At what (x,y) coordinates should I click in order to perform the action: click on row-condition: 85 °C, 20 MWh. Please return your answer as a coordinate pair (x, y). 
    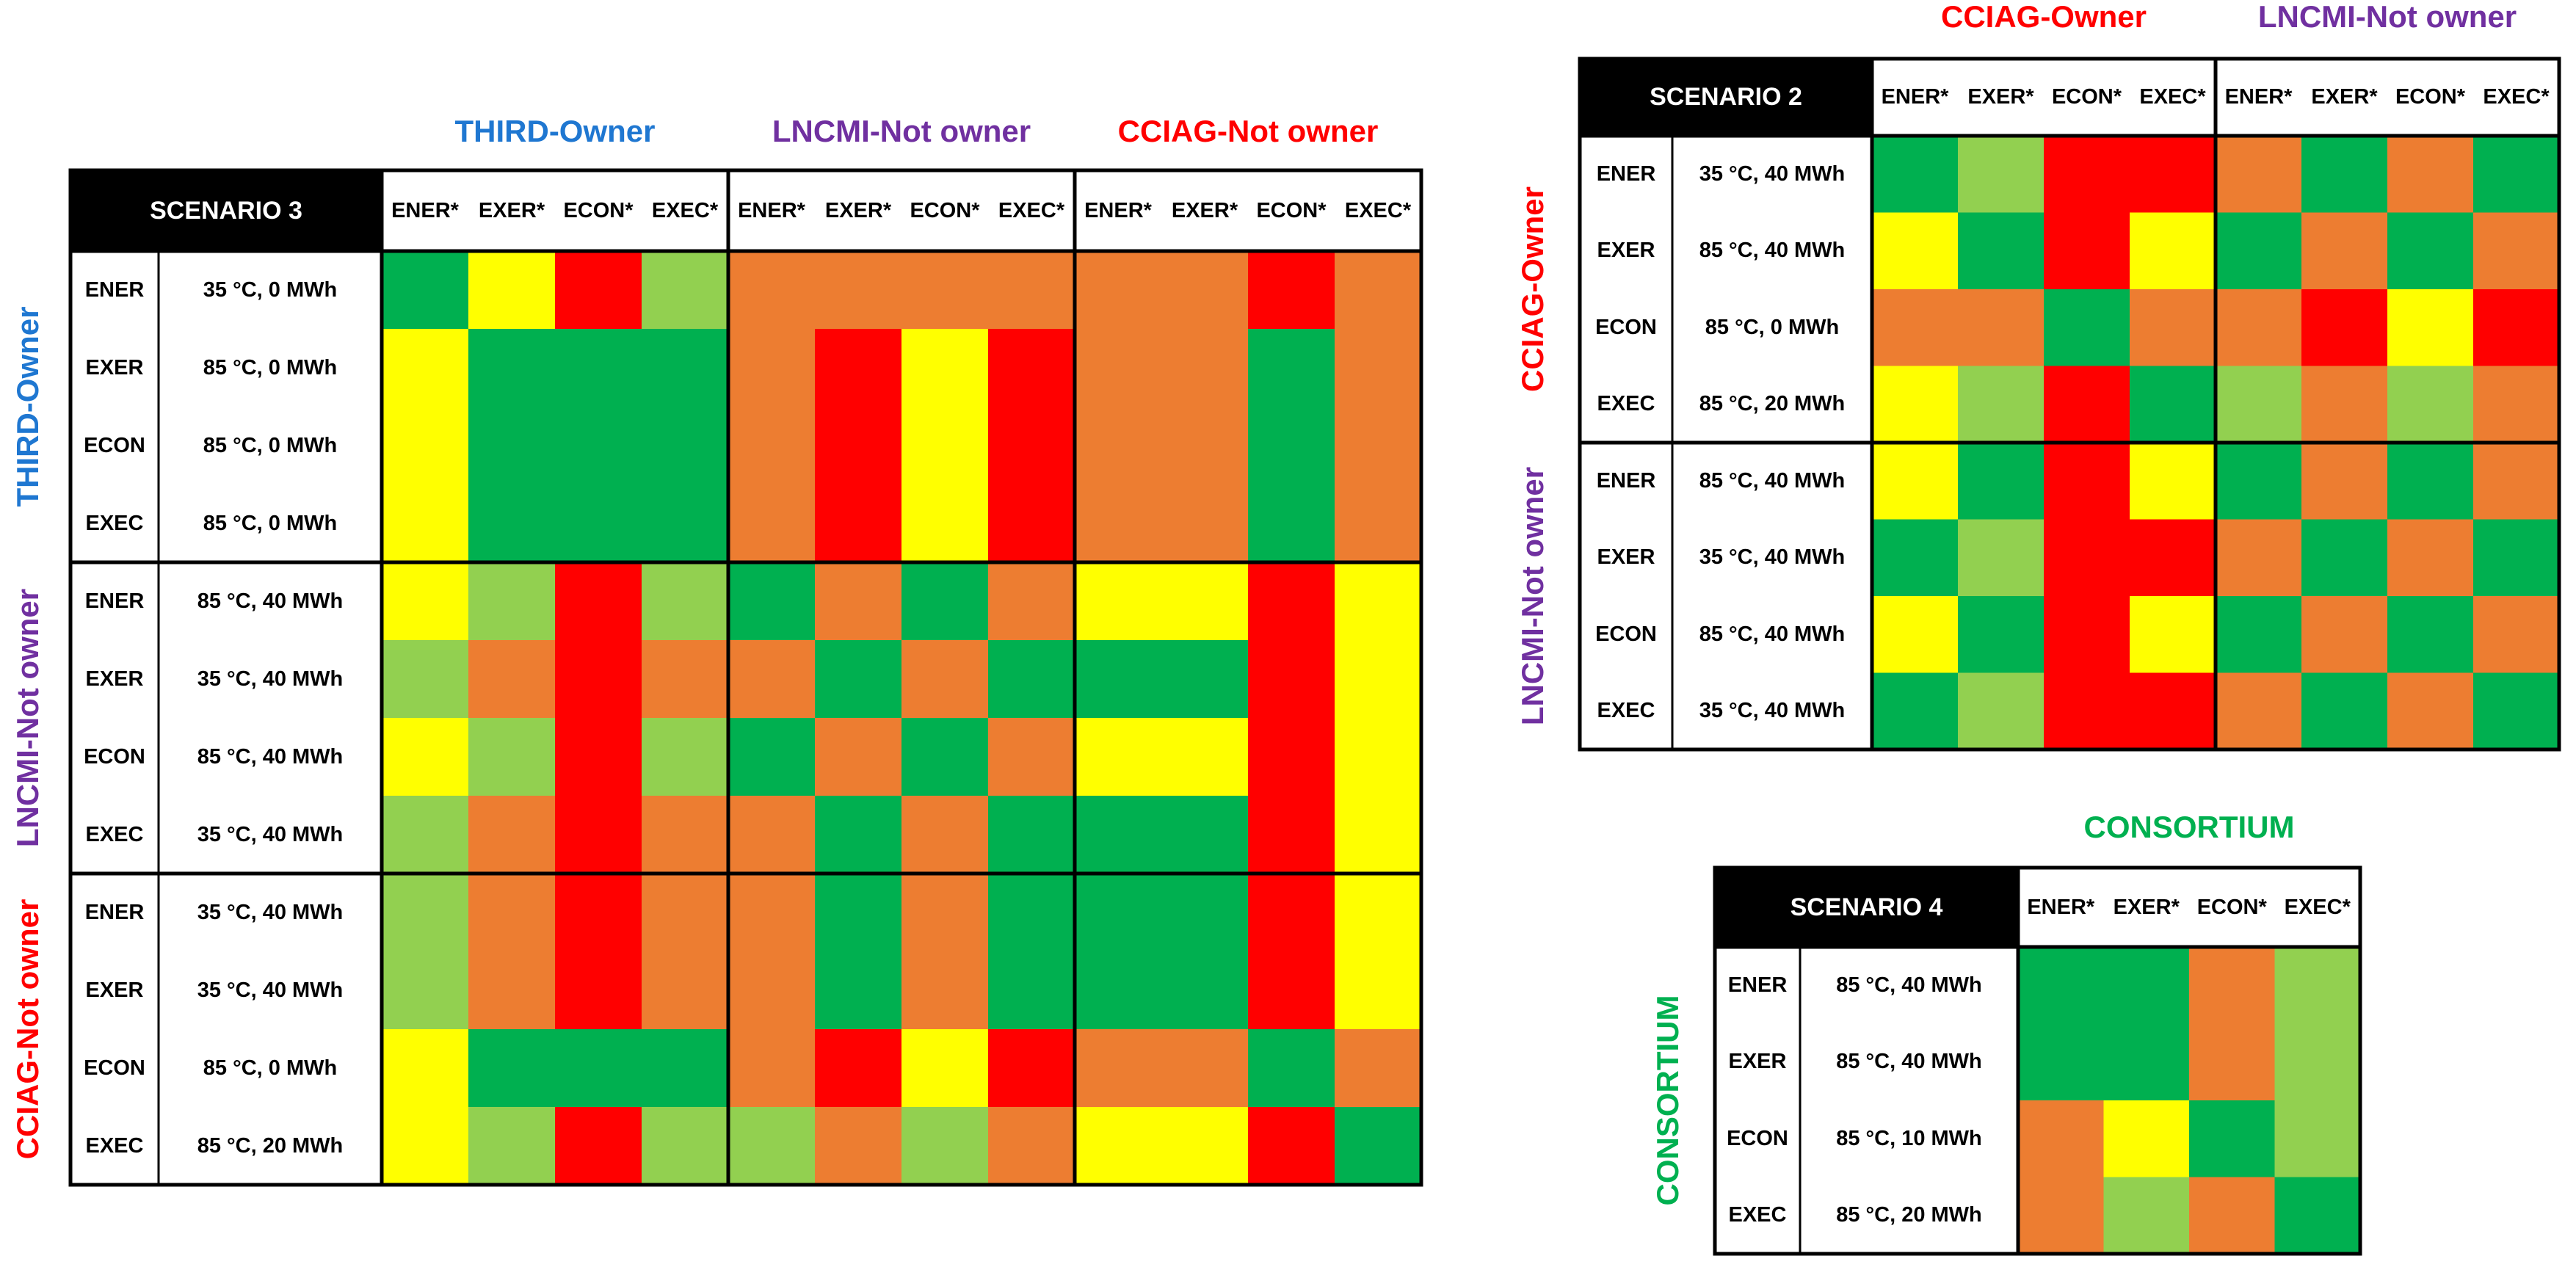
    Looking at the image, I should click on (271, 1145).